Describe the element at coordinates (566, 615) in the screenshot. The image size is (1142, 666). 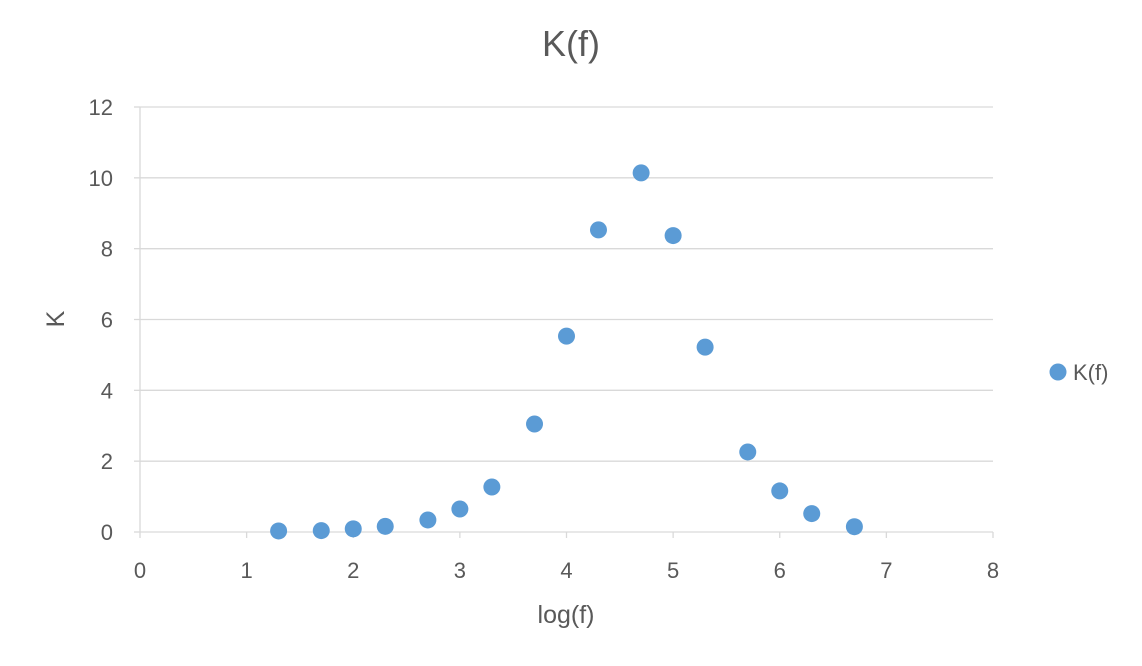
I see `x-axis-title: log(f)` at that location.